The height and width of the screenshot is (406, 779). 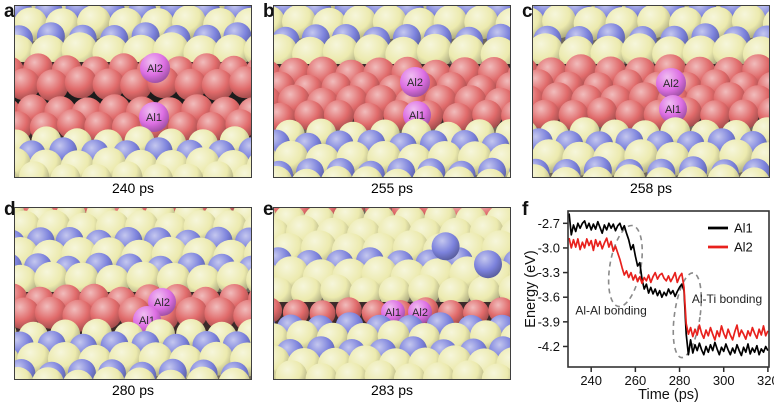 I want to click on legend-label-al2: Al2, so click(x=743, y=247).